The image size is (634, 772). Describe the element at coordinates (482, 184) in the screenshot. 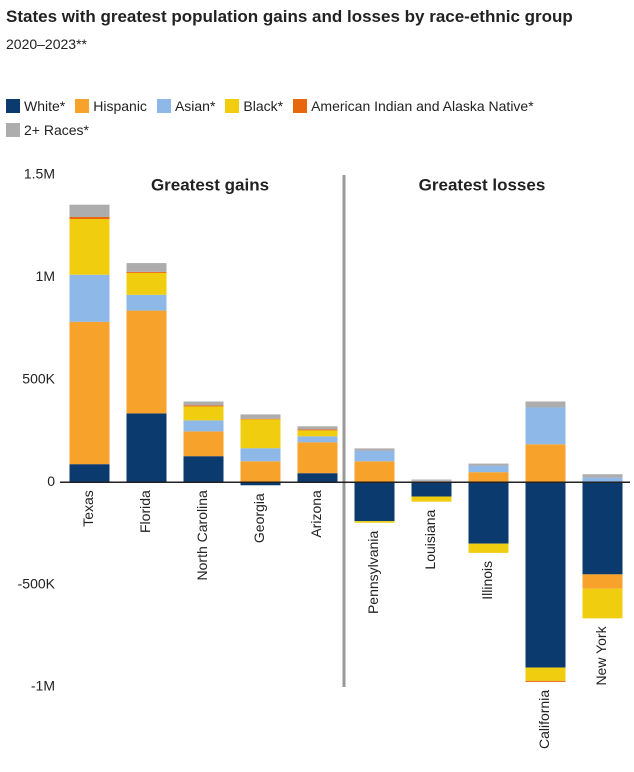

I see `annotation: Greatest losses` at that location.